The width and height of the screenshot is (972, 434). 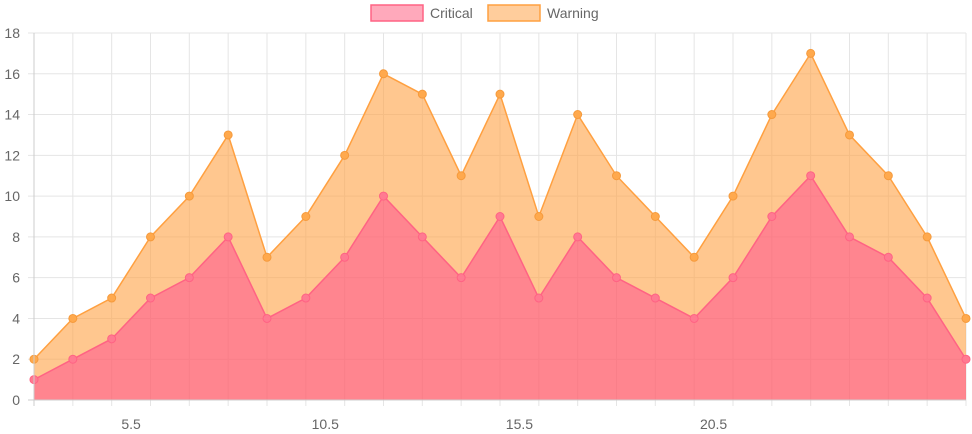 What do you see at coordinates (325, 424) in the screenshot?
I see `x-tick-label: 10.5` at bounding box center [325, 424].